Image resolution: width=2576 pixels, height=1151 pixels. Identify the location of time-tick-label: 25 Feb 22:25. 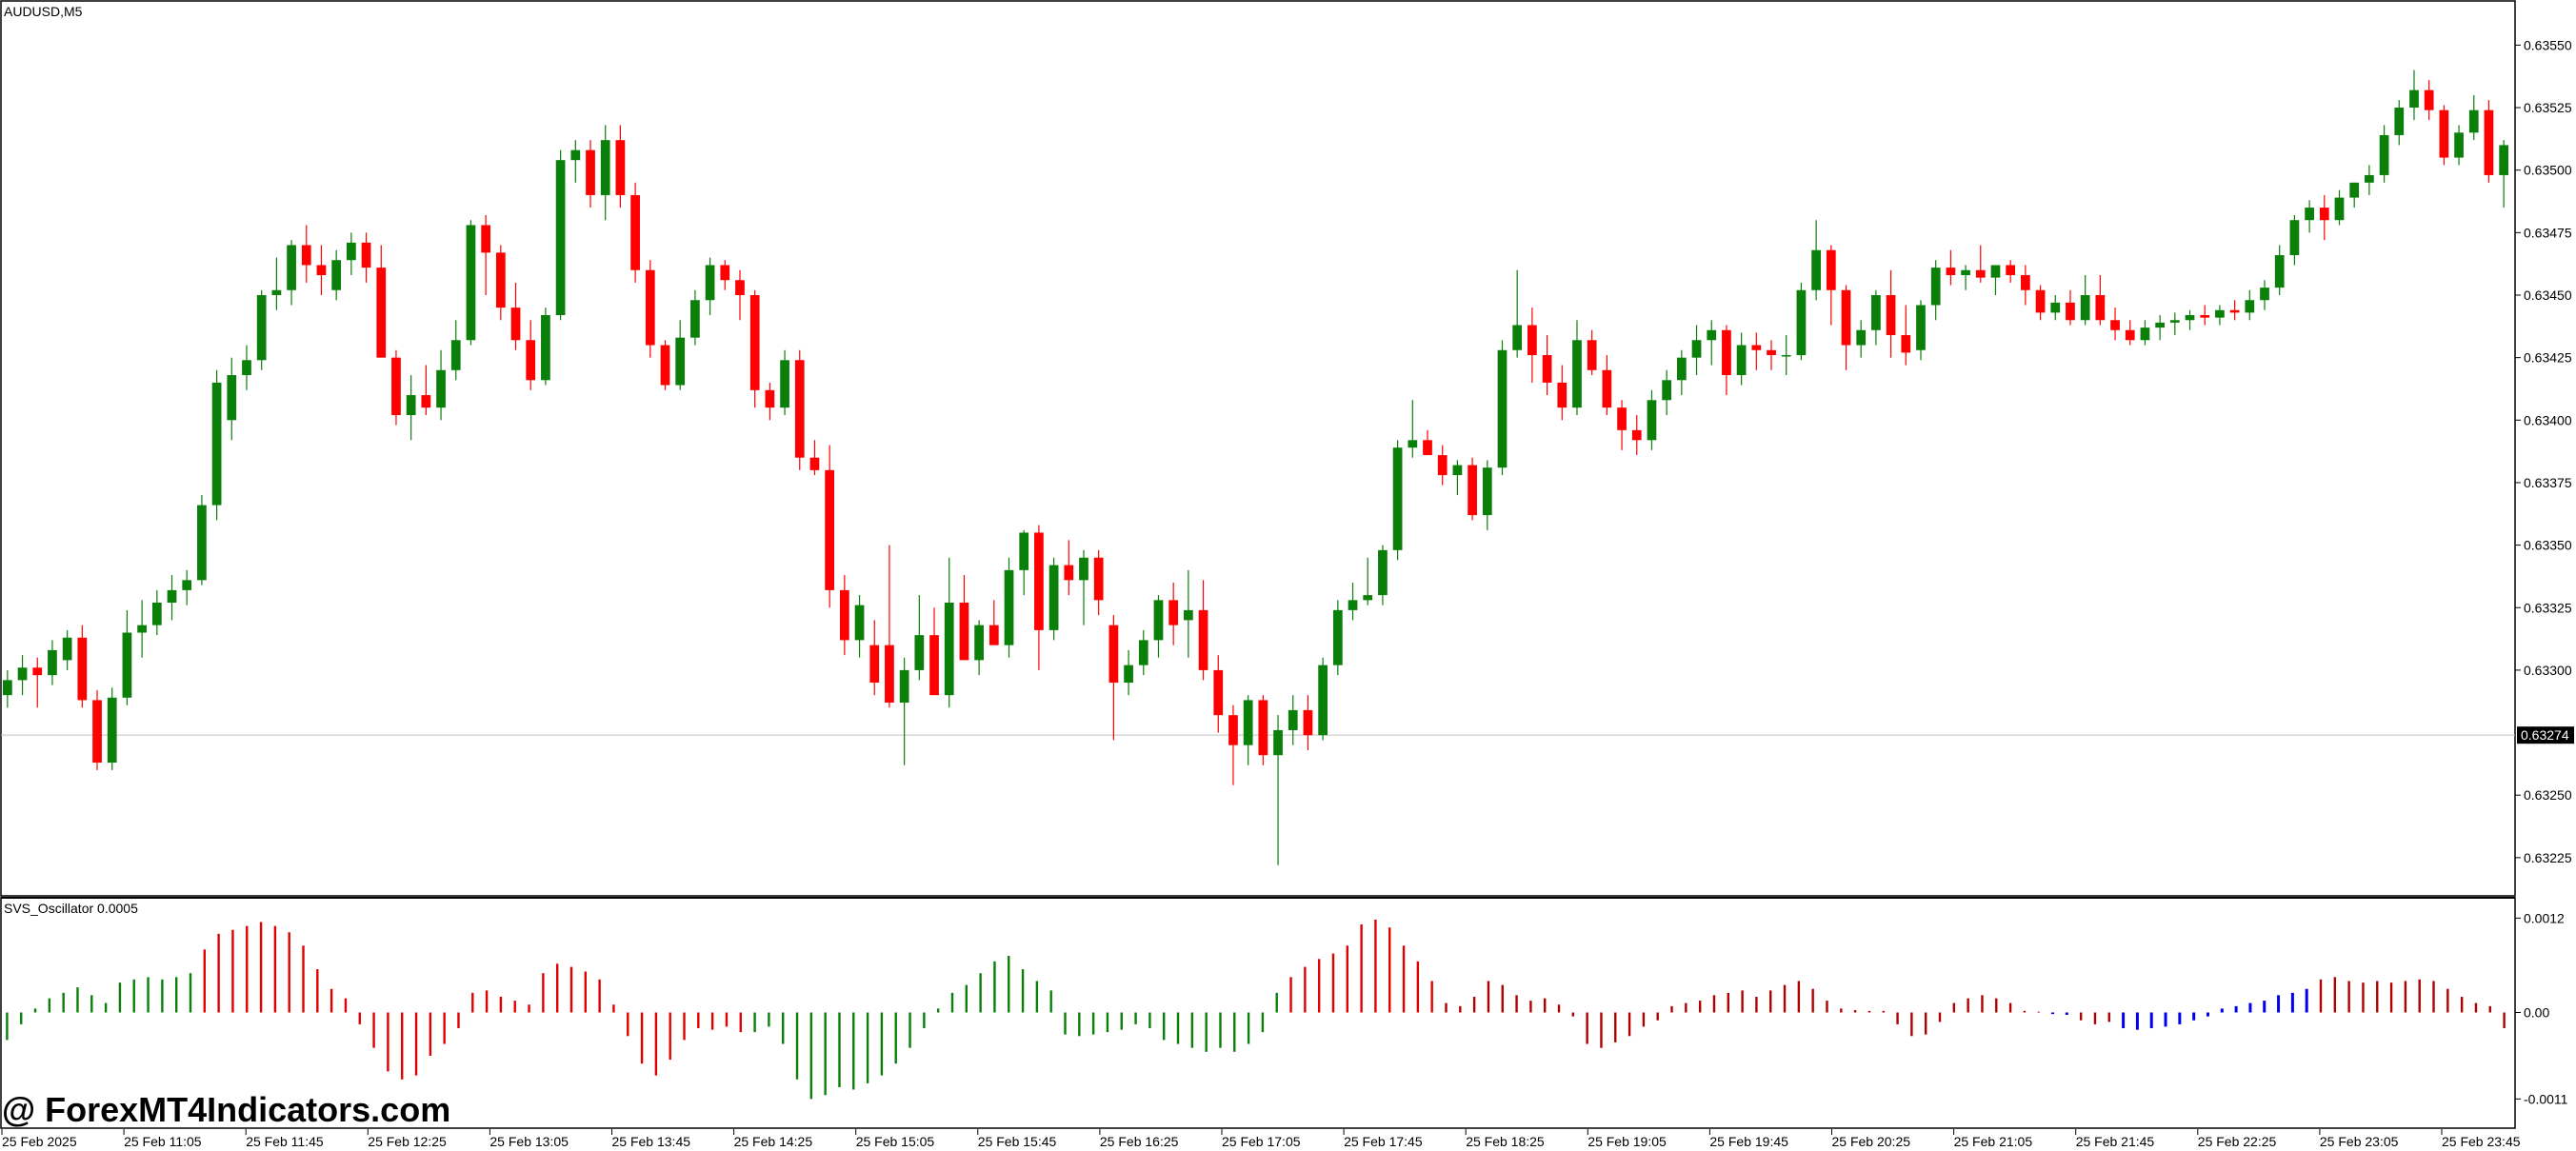
(2237, 1141).